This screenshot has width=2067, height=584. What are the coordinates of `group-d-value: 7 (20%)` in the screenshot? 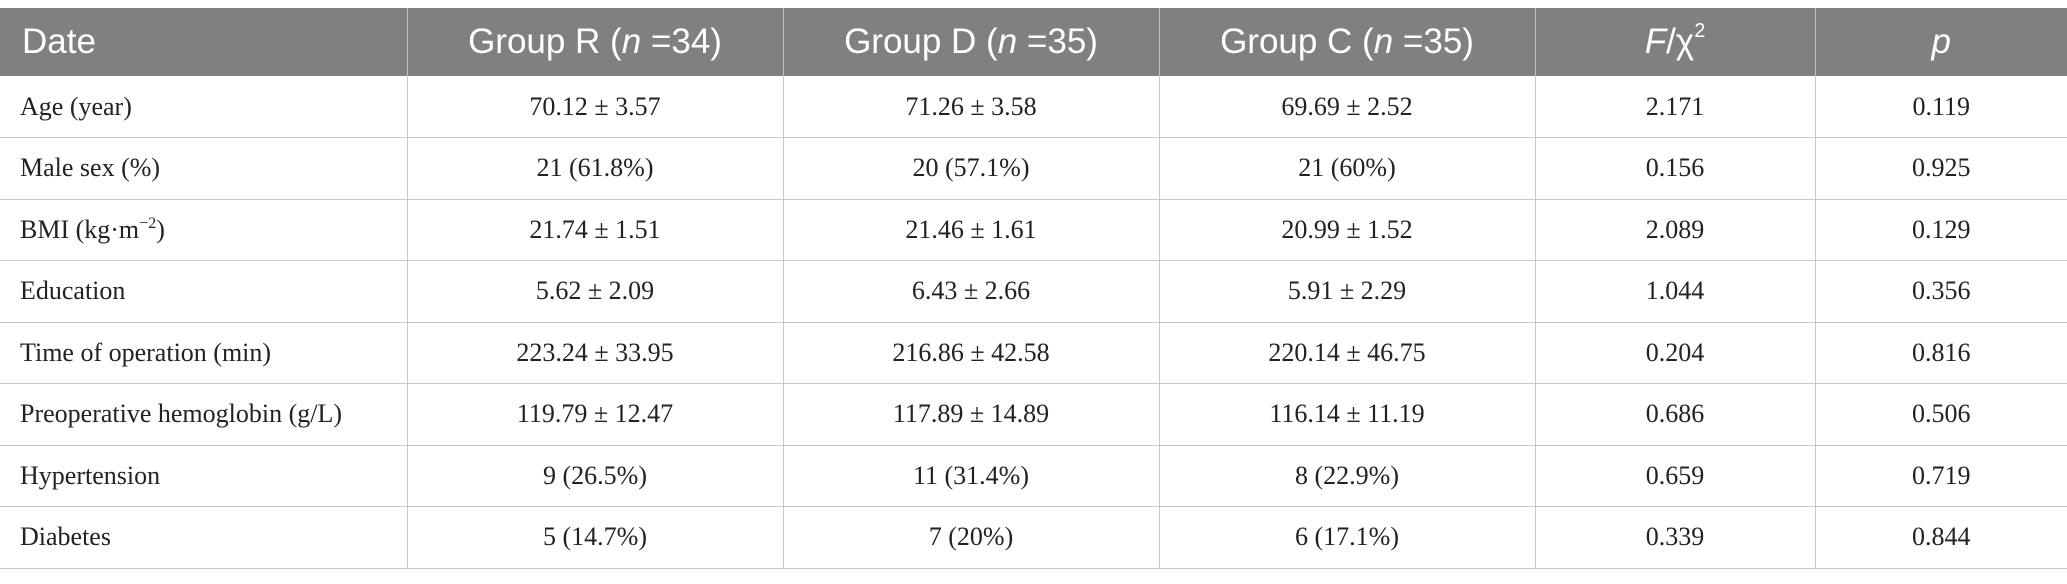 It's located at (971, 537).